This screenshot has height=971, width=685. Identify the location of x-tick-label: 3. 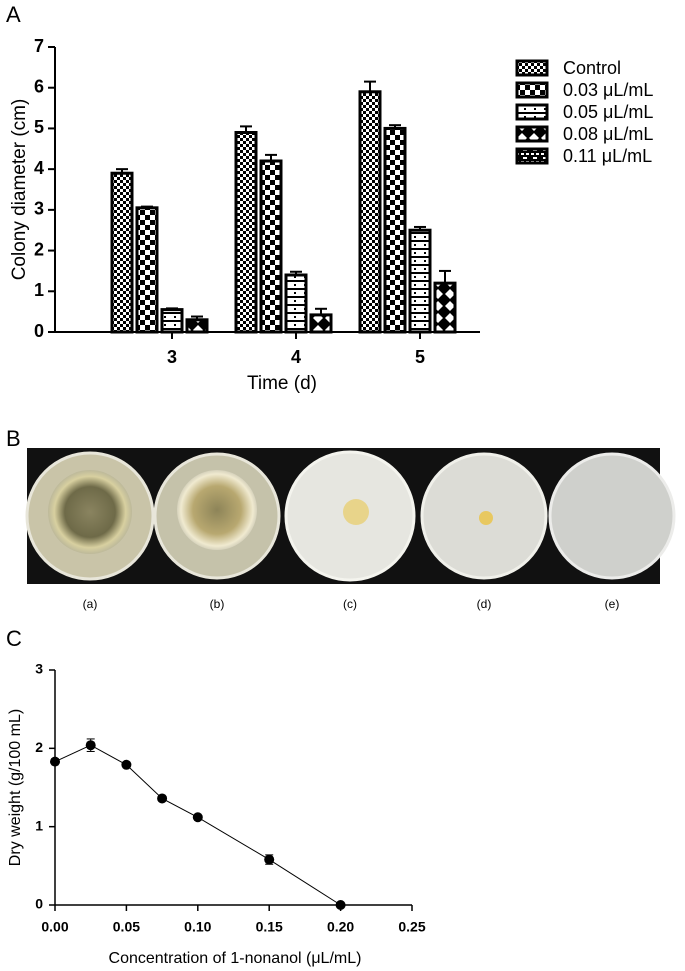
(172, 357).